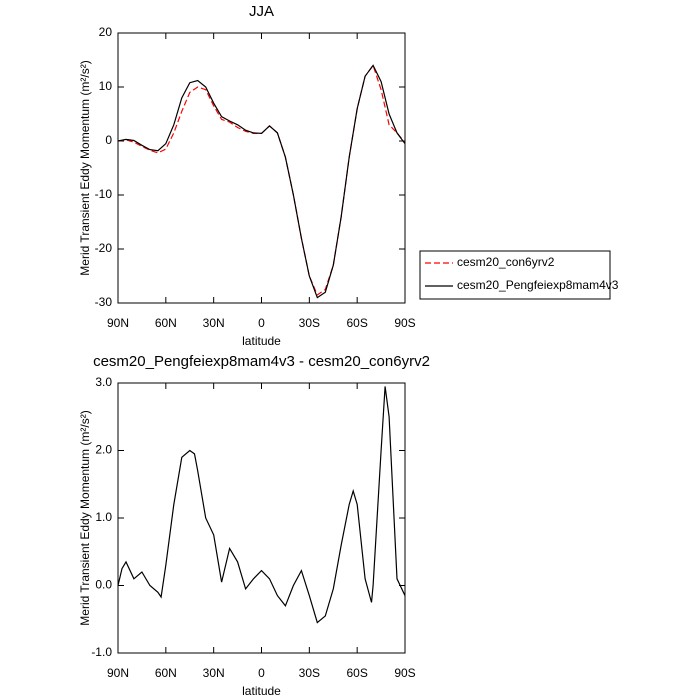  I want to click on chart-title: JJA, so click(261, 11).